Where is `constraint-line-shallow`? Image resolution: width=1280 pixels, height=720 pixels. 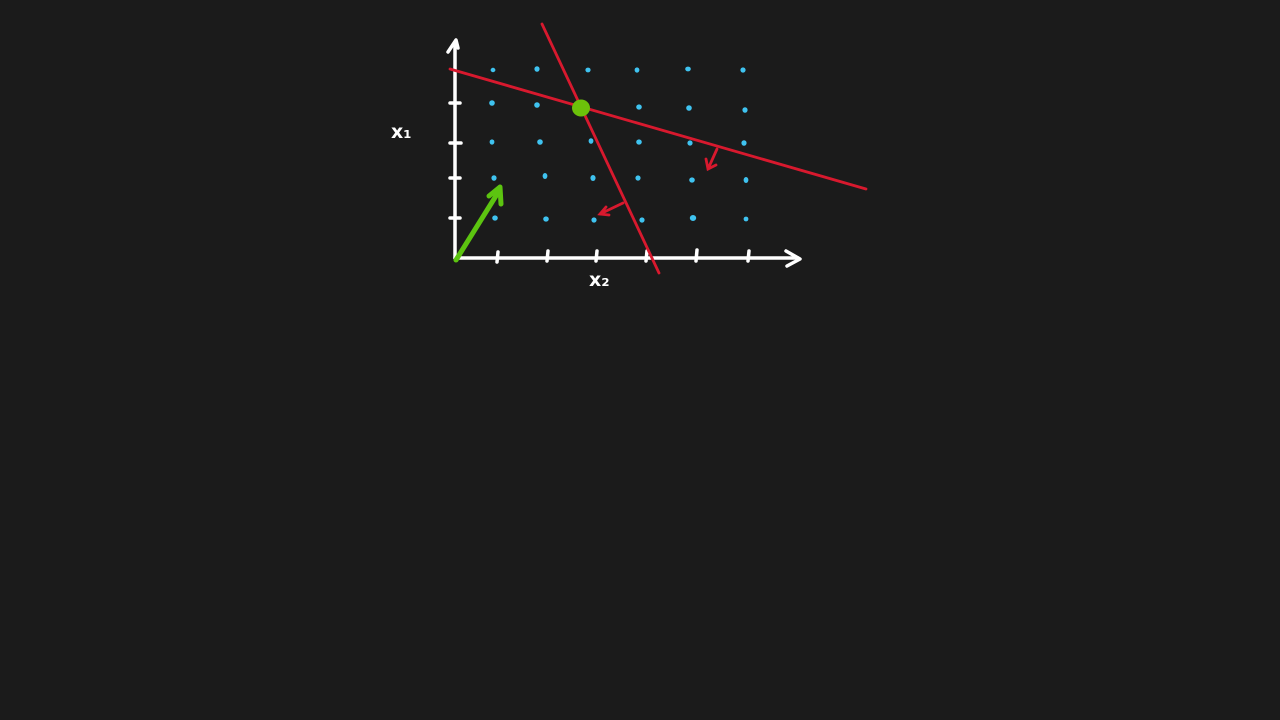 constraint-line-shallow is located at coordinates (658, 129).